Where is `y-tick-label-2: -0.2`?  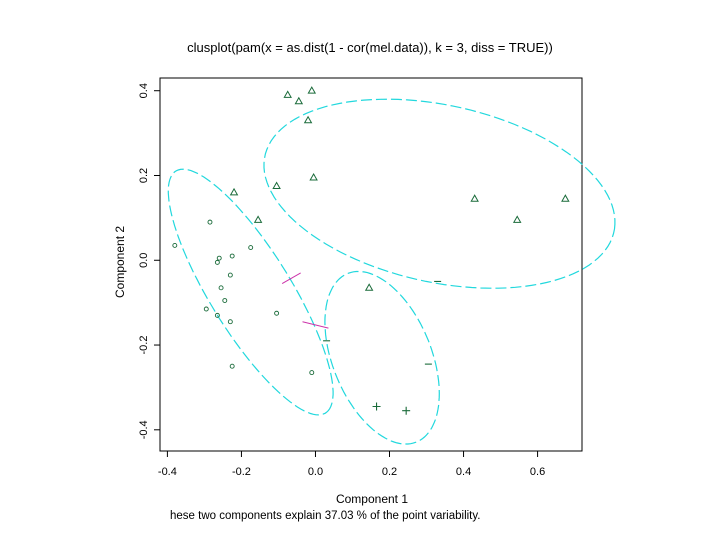 y-tick-label-2: -0.2 is located at coordinates (144, 345).